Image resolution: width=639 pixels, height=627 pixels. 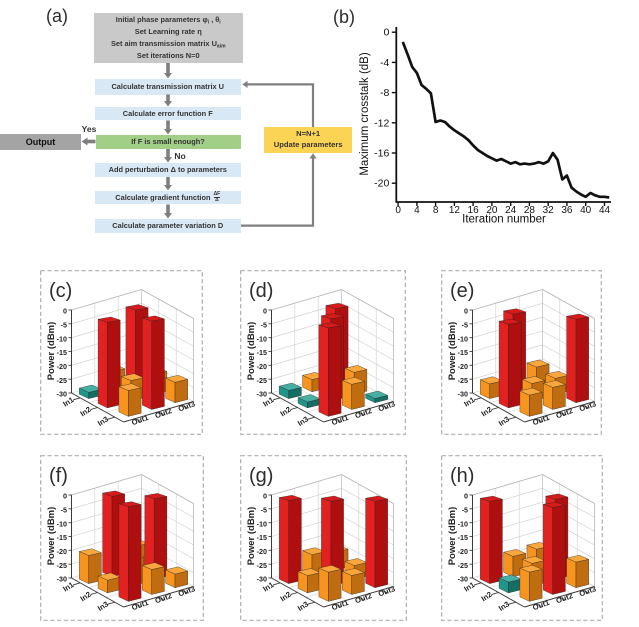 What do you see at coordinates (384, 93) in the screenshot?
I see `svg-text: -8` at bounding box center [384, 93].